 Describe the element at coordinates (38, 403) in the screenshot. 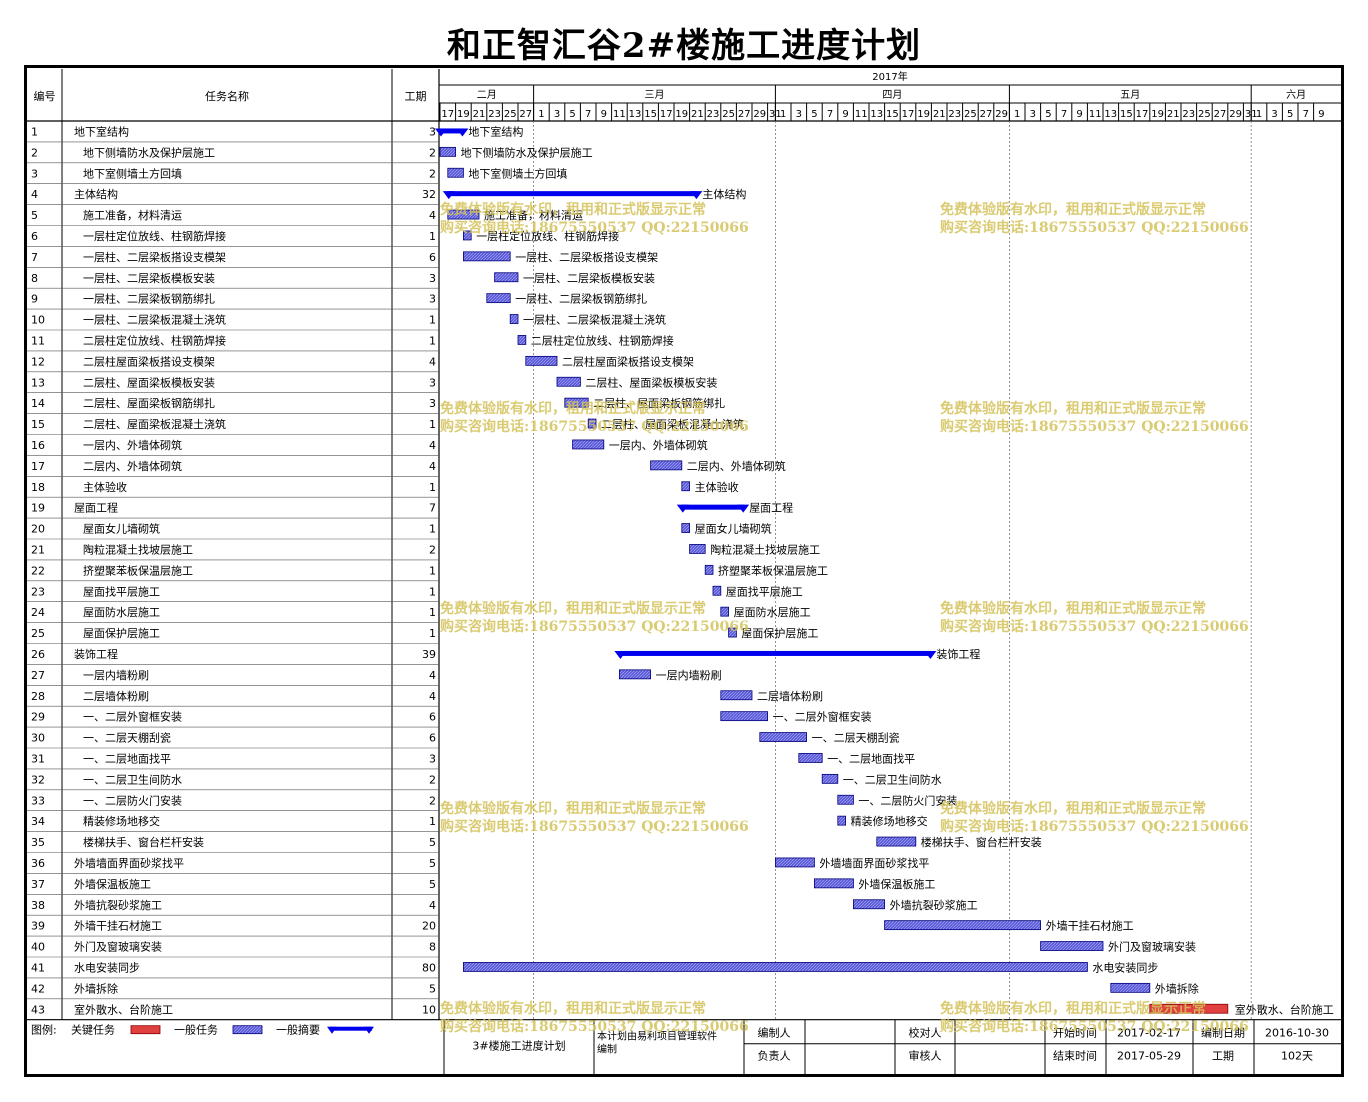

I see `task-id: 14` at that location.